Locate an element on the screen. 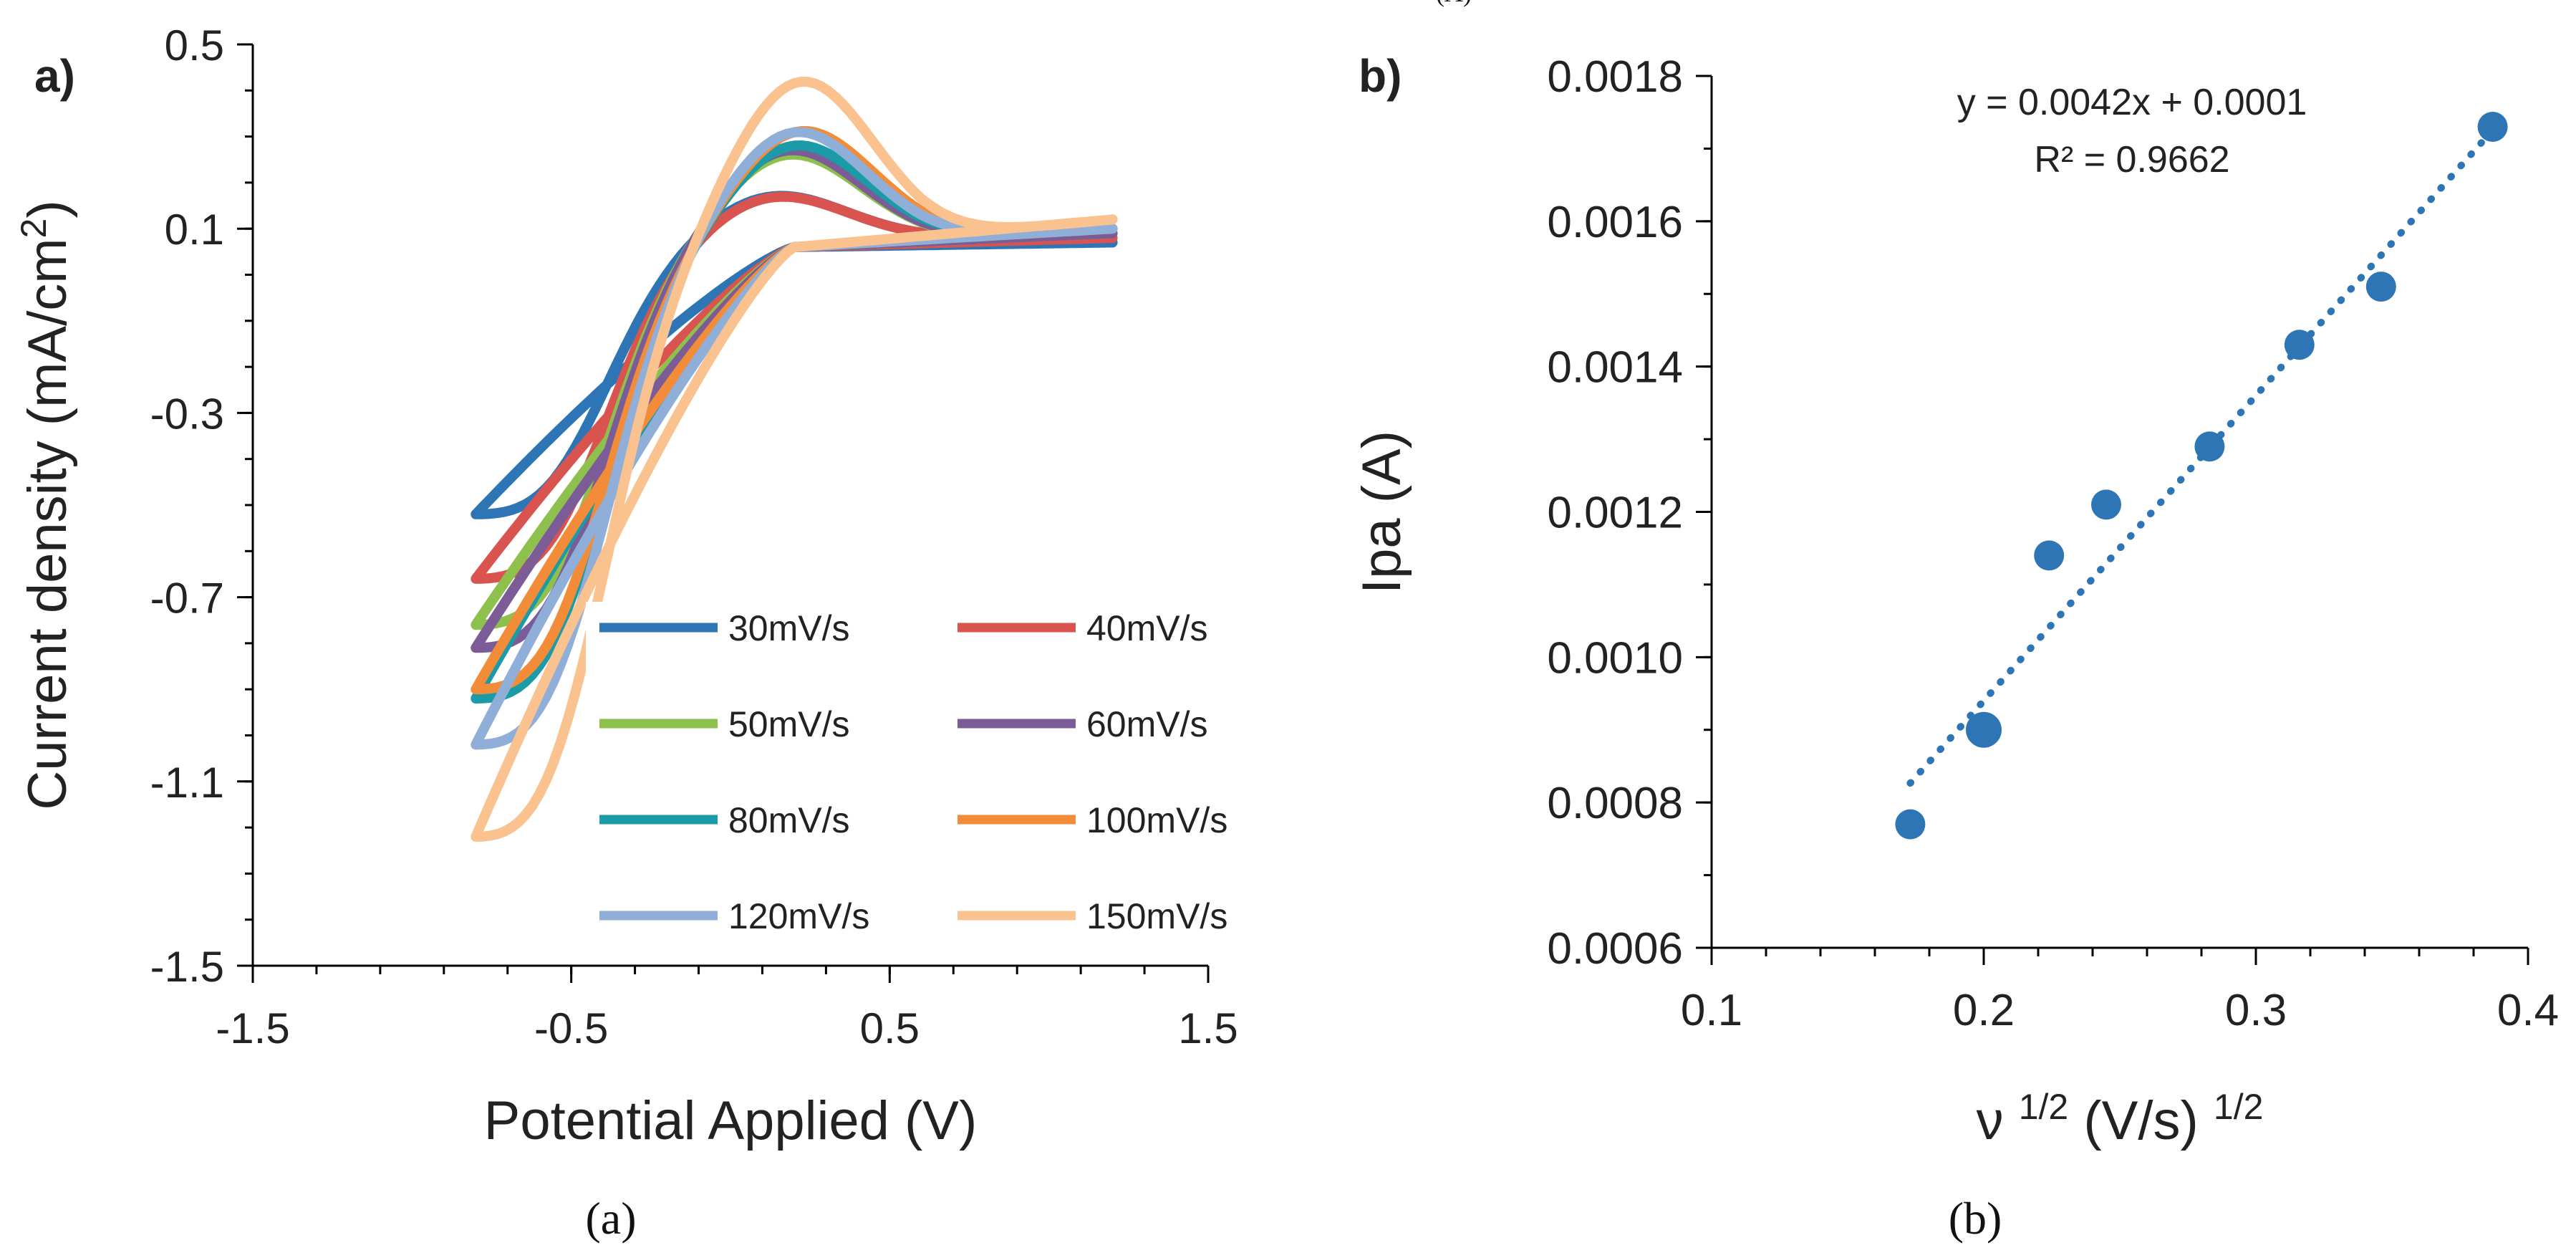 The image size is (2576, 1258). b-x-tick-label: 0.4 is located at coordinates (2528, 1011).